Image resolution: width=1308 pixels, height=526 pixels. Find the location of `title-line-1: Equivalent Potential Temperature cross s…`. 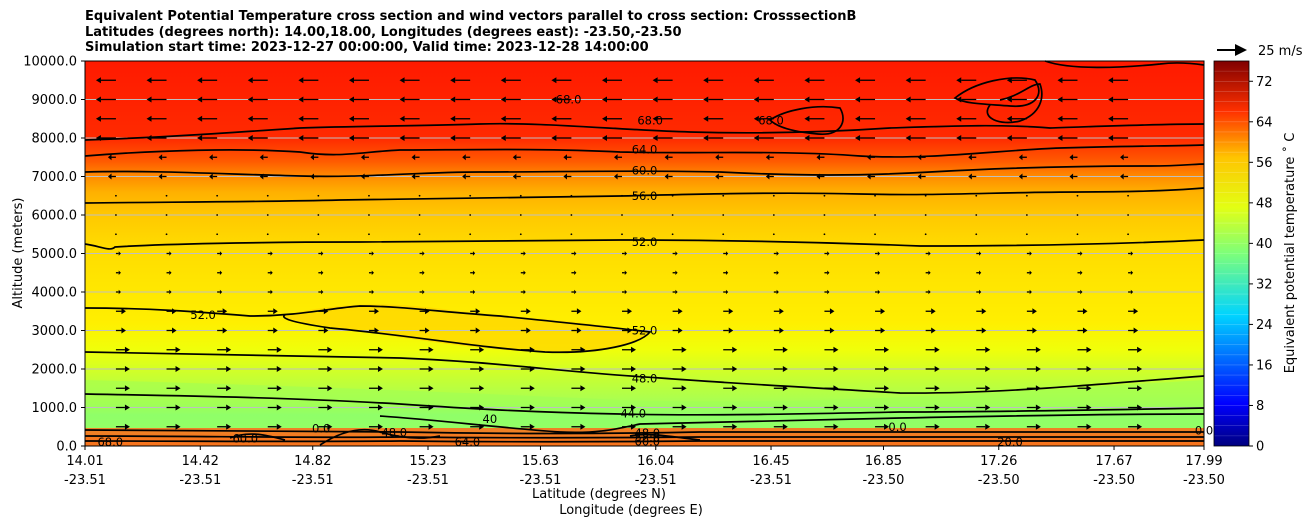

title-line-1: Equivalent Potential Temperature cross s… is located at coordinates (471, 16).